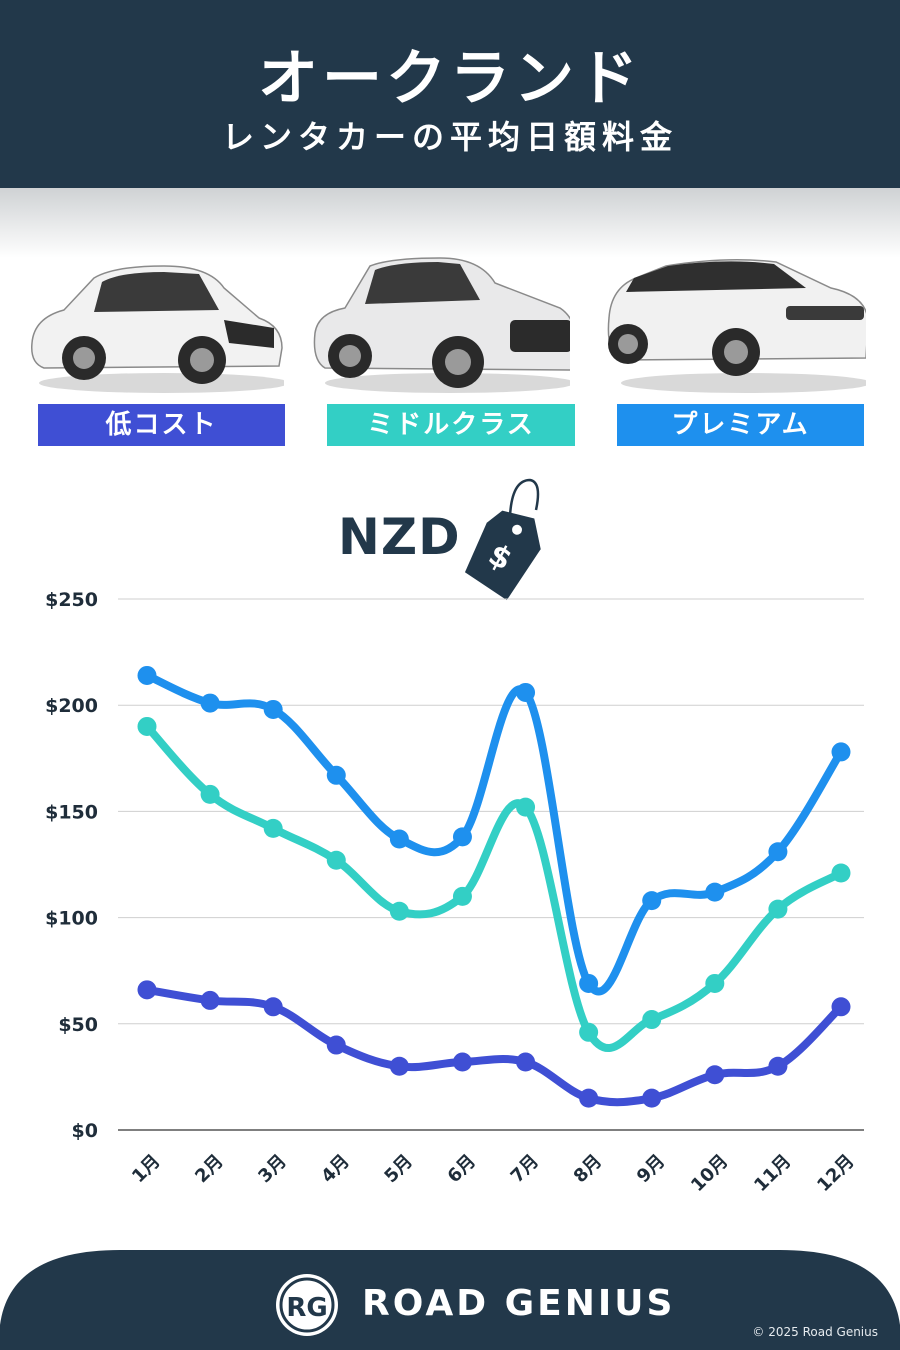 The image size is (900, 1350). Describe the element at coordinates (209, 1169) in the screenshot. I see `x-tick-label: 2月` at that location.